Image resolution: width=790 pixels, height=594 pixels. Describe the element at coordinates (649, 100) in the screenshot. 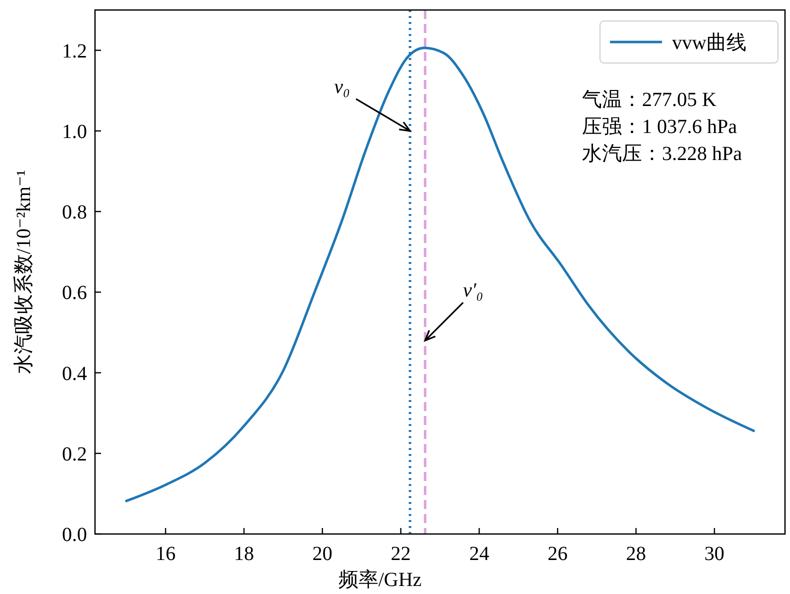

I see `annotation: 气温：277.05 K` at that location.